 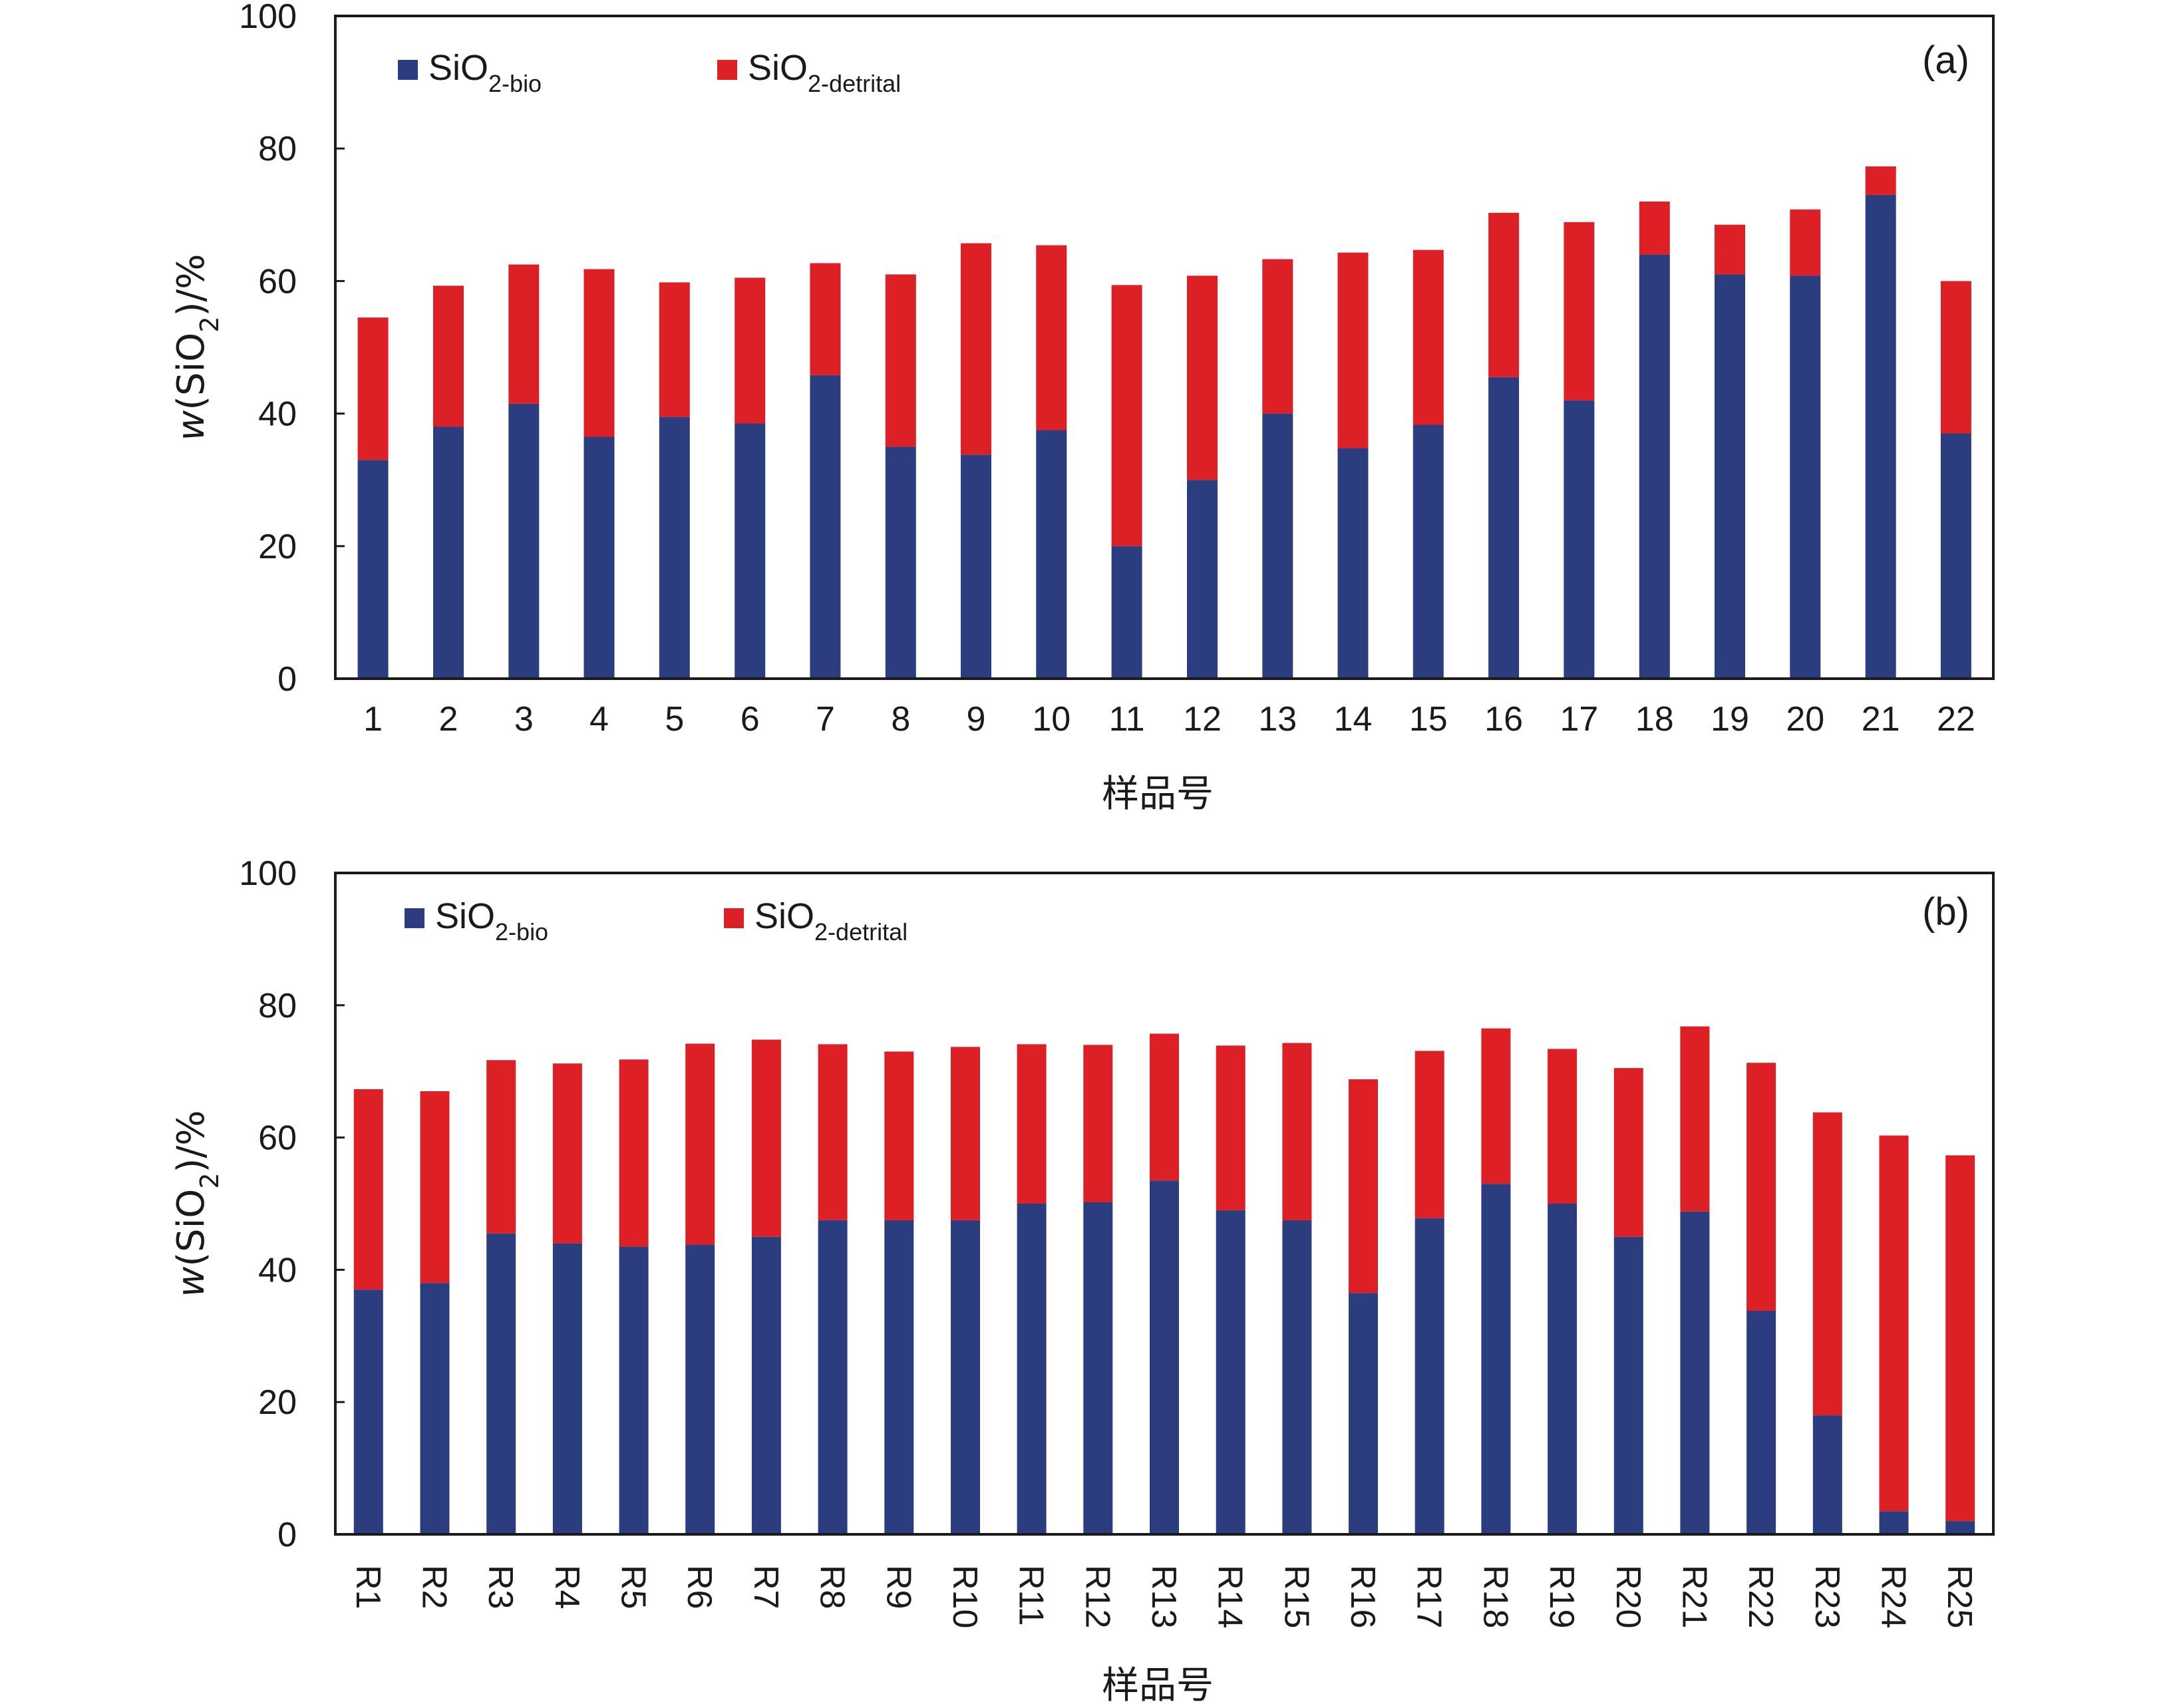 What do you see at coordinates (674, 719) in the screenshot?
I see `x-tick-label: 5` at bounding box center [674, 719].